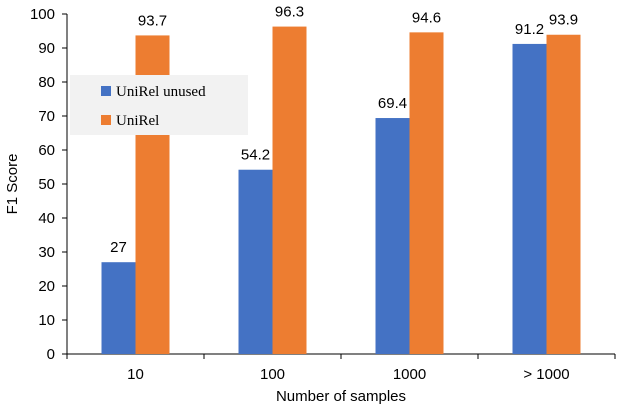  Describe the element at coordinates (563, 20) in the screenshot. I see `data-label: 93.9` at that location.